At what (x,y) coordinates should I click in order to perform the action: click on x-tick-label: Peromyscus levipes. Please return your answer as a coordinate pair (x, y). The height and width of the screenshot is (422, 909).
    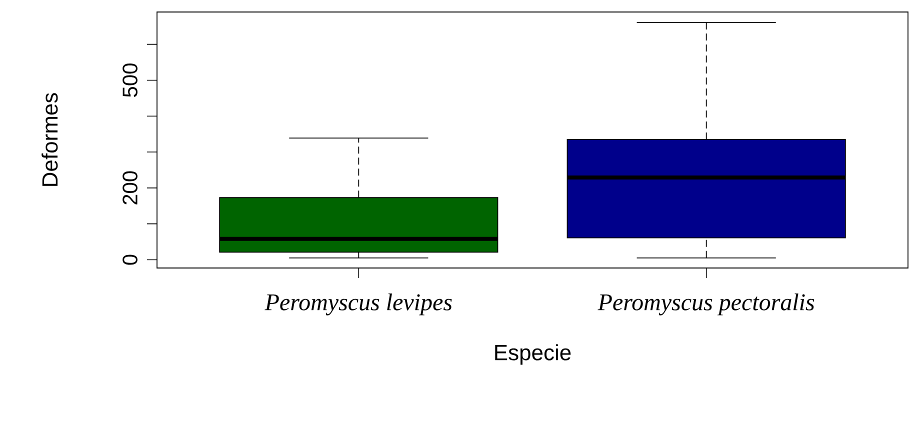
    Looking at the image, I should click on (358, 305).